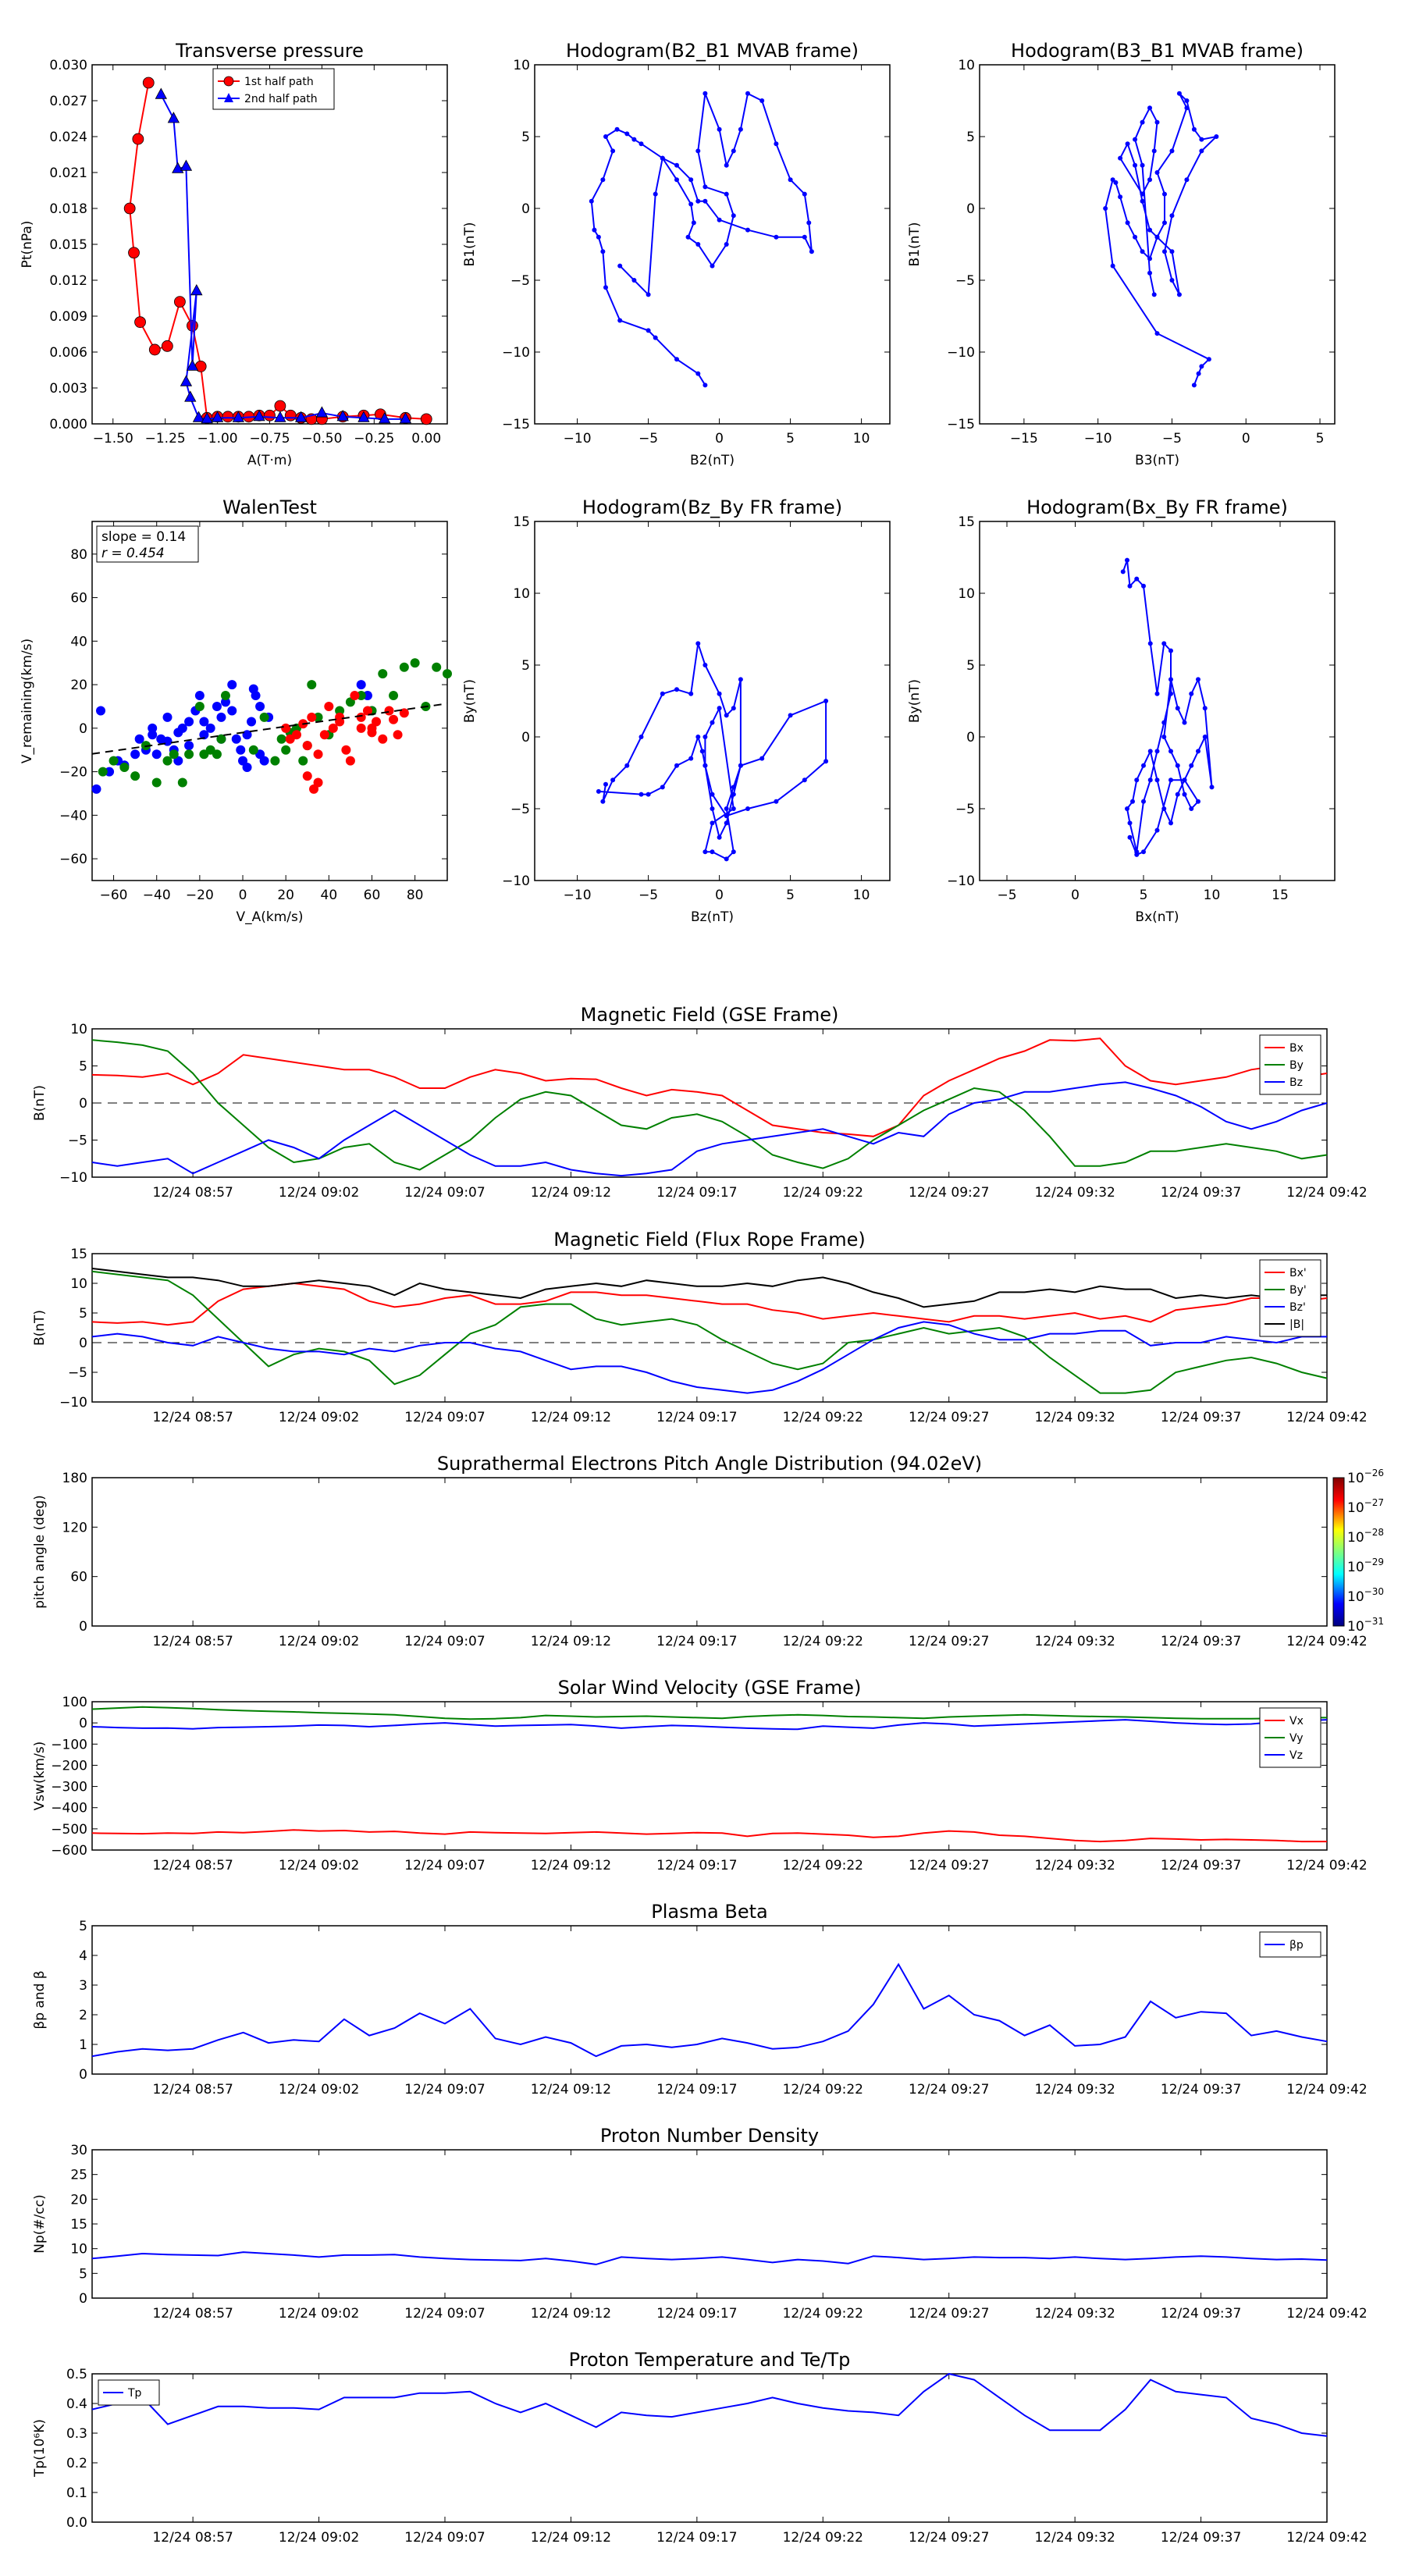 This screenshot has width=1405, height=2576. I want to click on y-tick-label: 80, so click(78, 555).